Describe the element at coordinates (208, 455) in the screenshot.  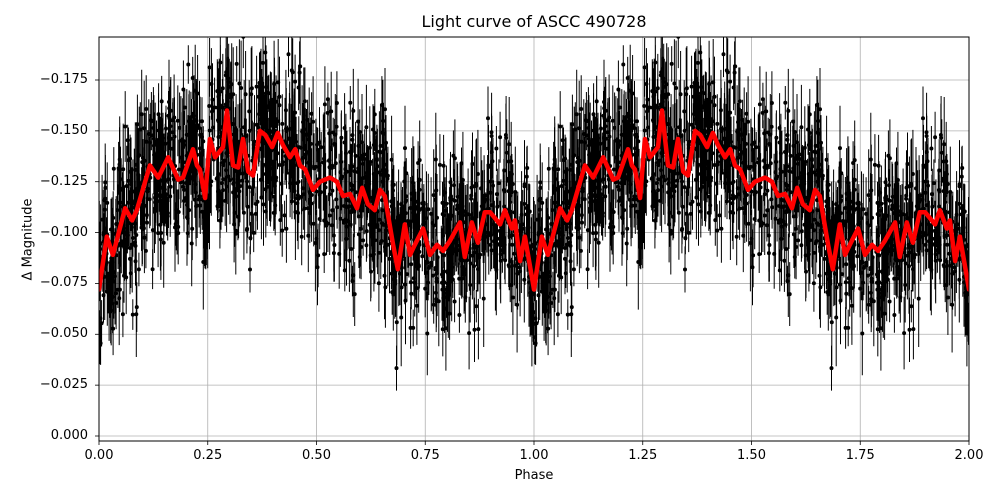
I see `x-tick-label: 0.25` at that location.